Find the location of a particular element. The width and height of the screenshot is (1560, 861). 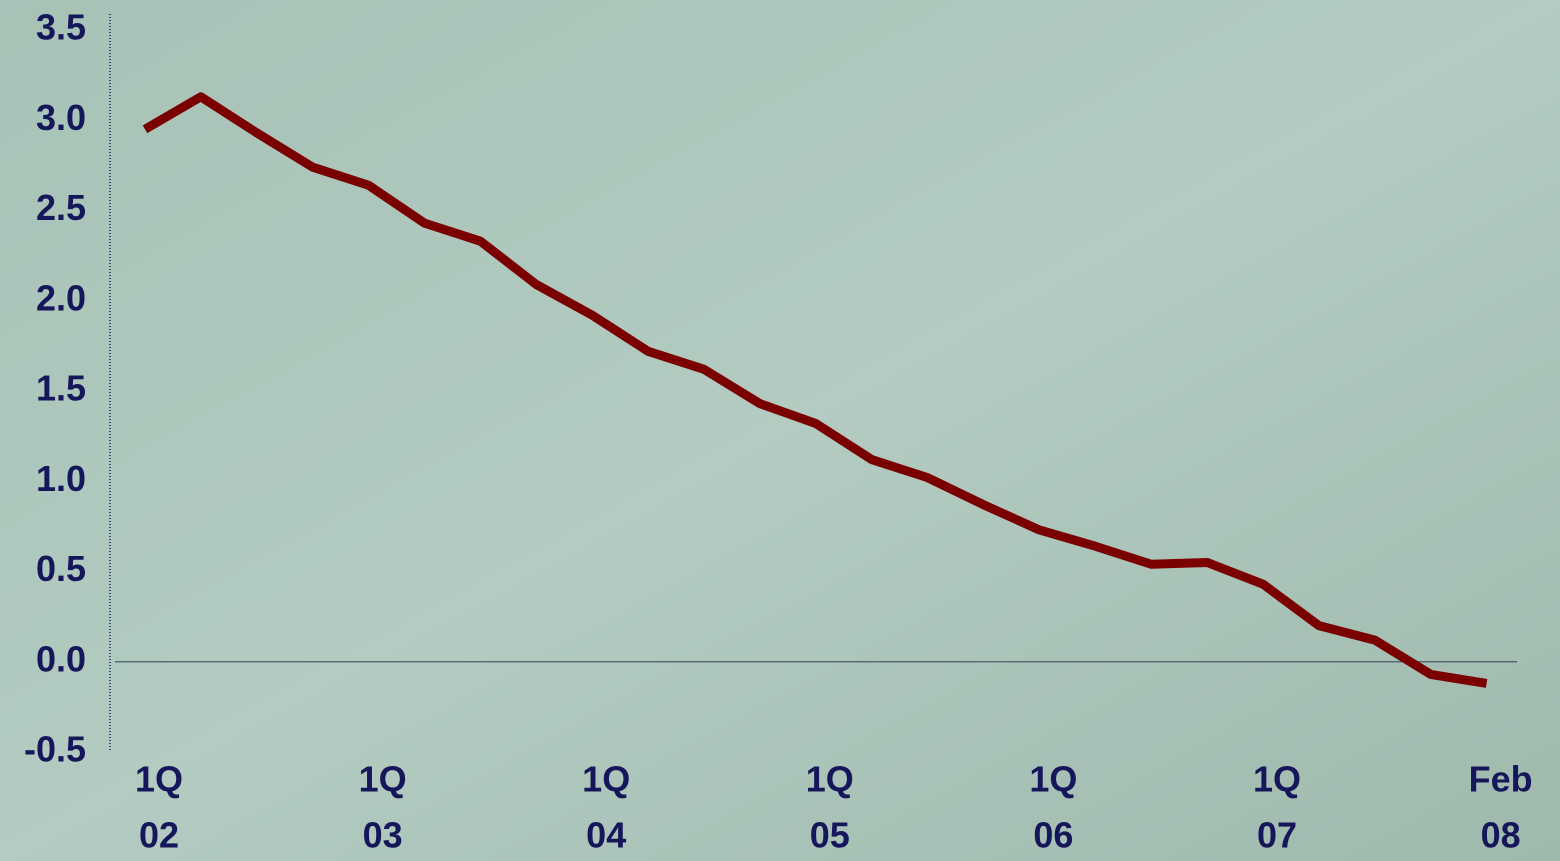

x-tick-label: 06 is located at coordinates (1053, 835).